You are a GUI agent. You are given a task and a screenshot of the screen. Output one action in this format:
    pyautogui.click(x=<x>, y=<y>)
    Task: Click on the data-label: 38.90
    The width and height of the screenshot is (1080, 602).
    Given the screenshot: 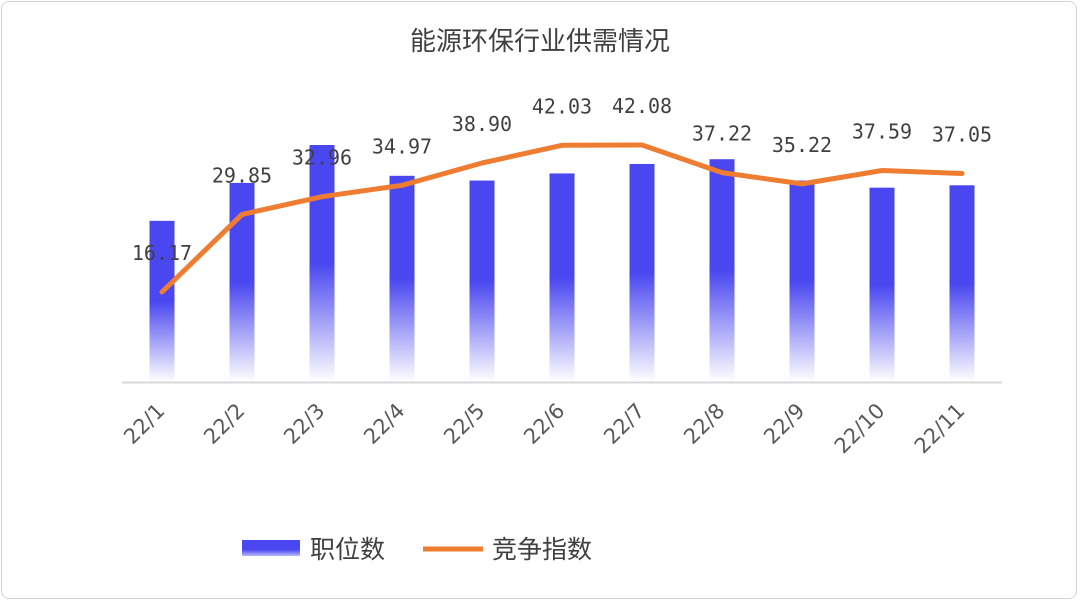 What is the action you would take?
    pyautogui.click(x=482, y=124)
    